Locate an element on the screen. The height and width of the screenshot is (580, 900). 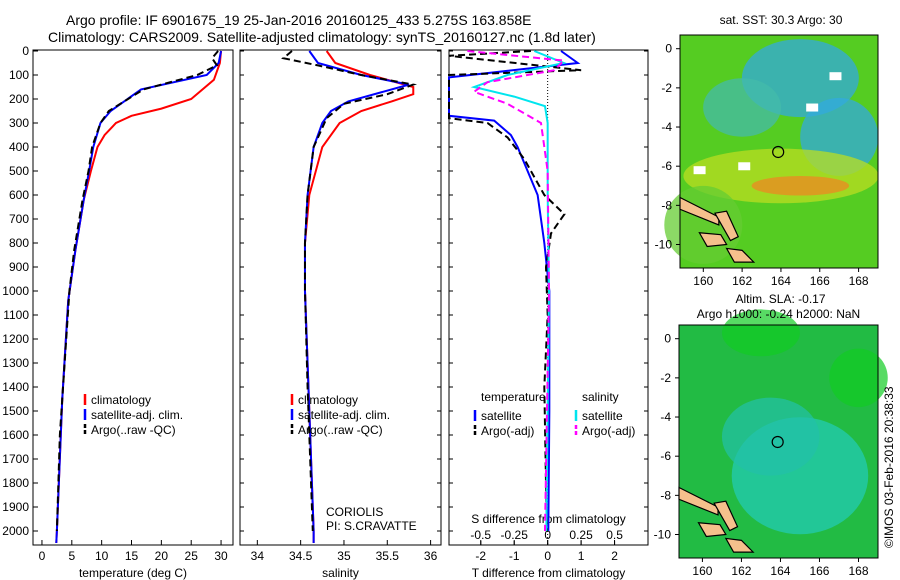
y-tick-label: 1600 is located at coordinates (15, 435).